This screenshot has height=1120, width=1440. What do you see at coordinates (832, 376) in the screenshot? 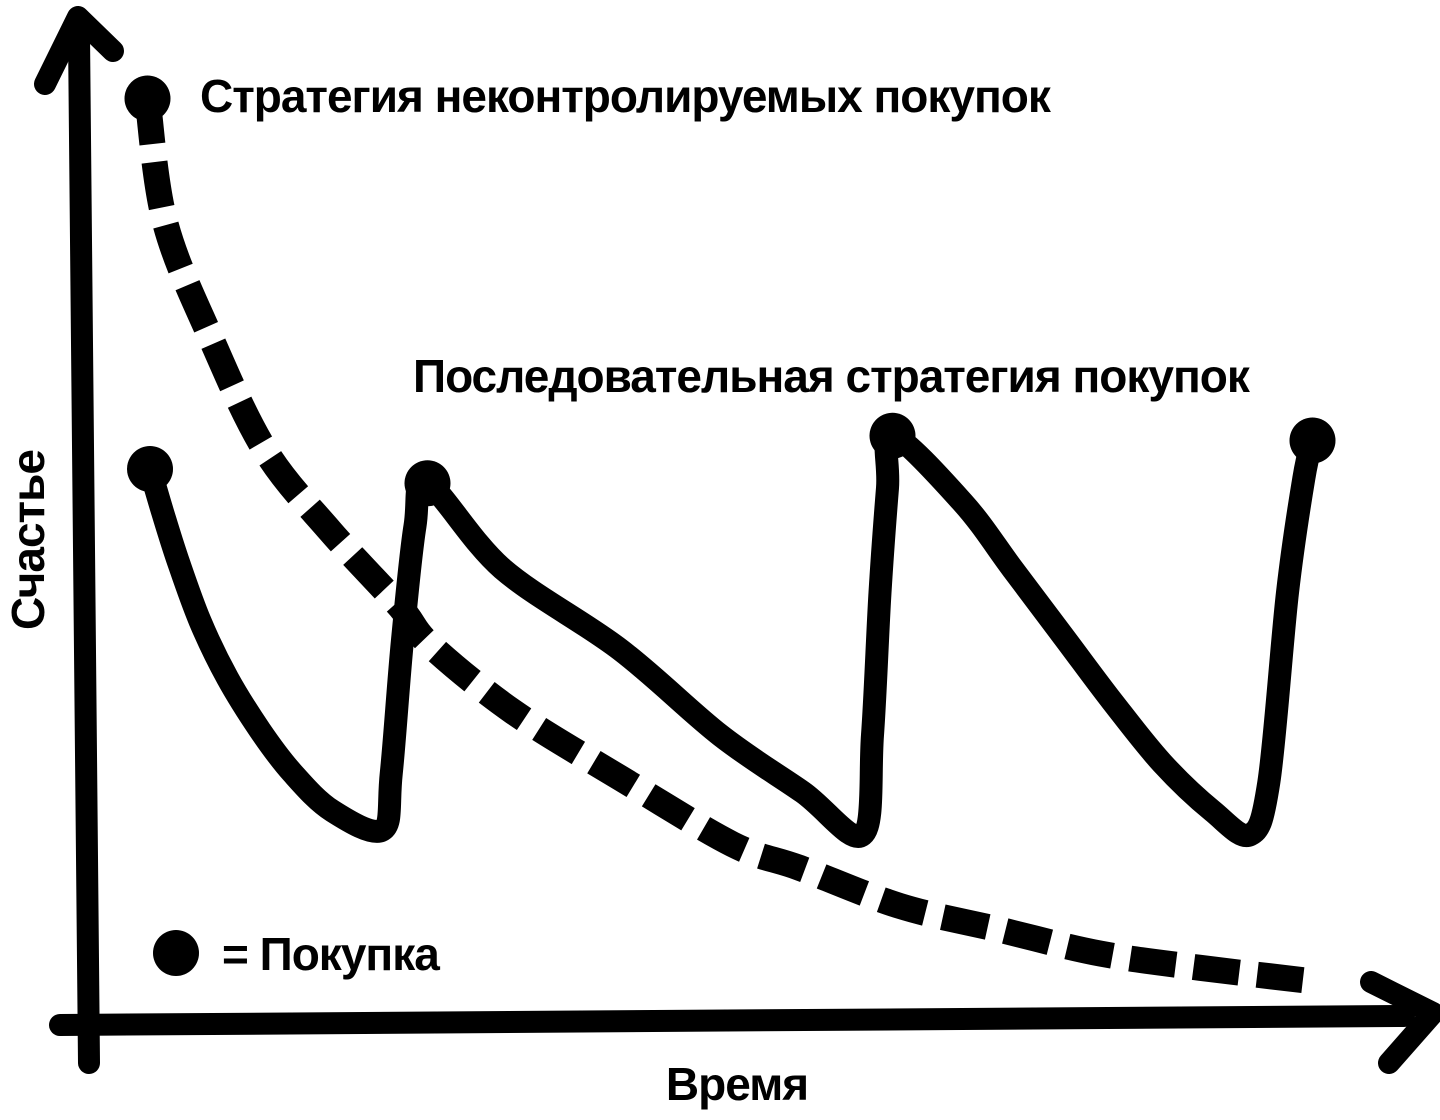
I see `sequential-strategy-label: Последовательная стратегия покупок` at bounding box center [832, 376].